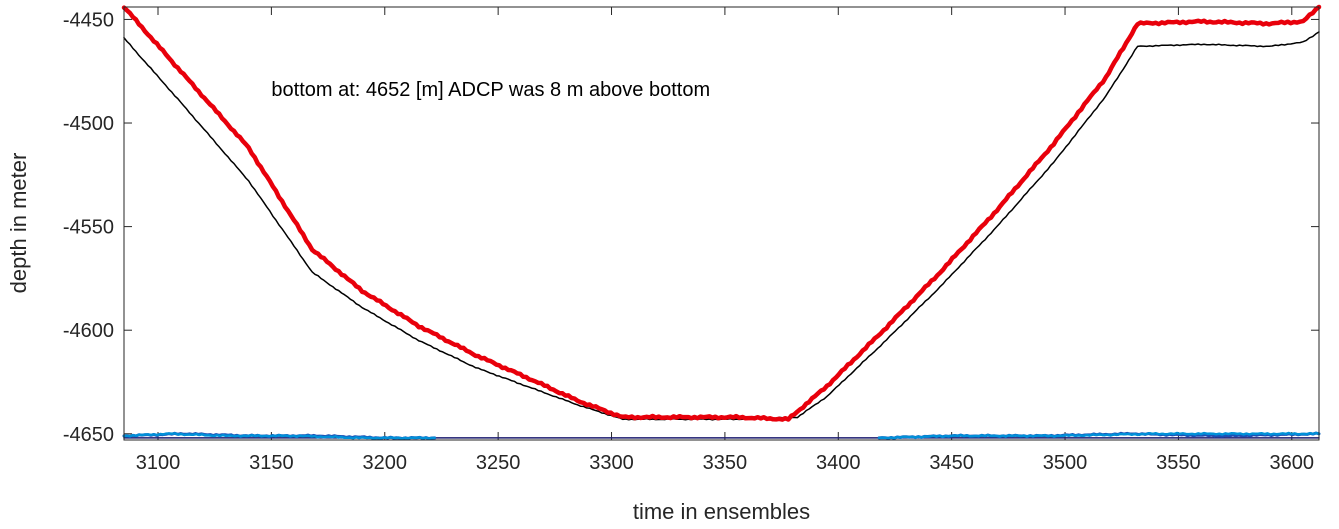 The image size is (1339, 529). I want to click on y-tick-label: -4450, so click(88, 20).